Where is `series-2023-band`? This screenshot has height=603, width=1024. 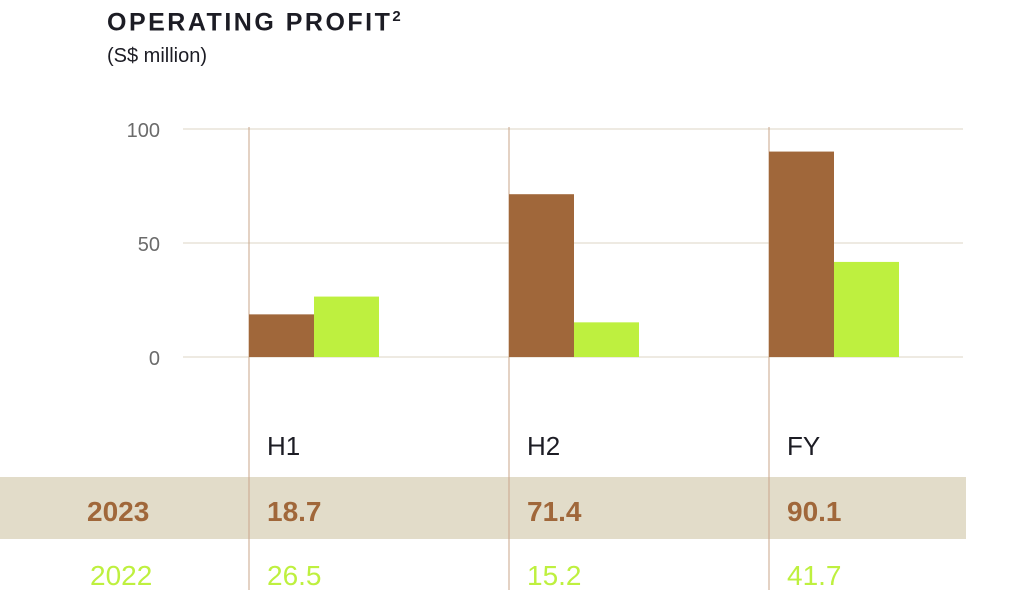
series-2023-band is located at coordinates (483, 508).